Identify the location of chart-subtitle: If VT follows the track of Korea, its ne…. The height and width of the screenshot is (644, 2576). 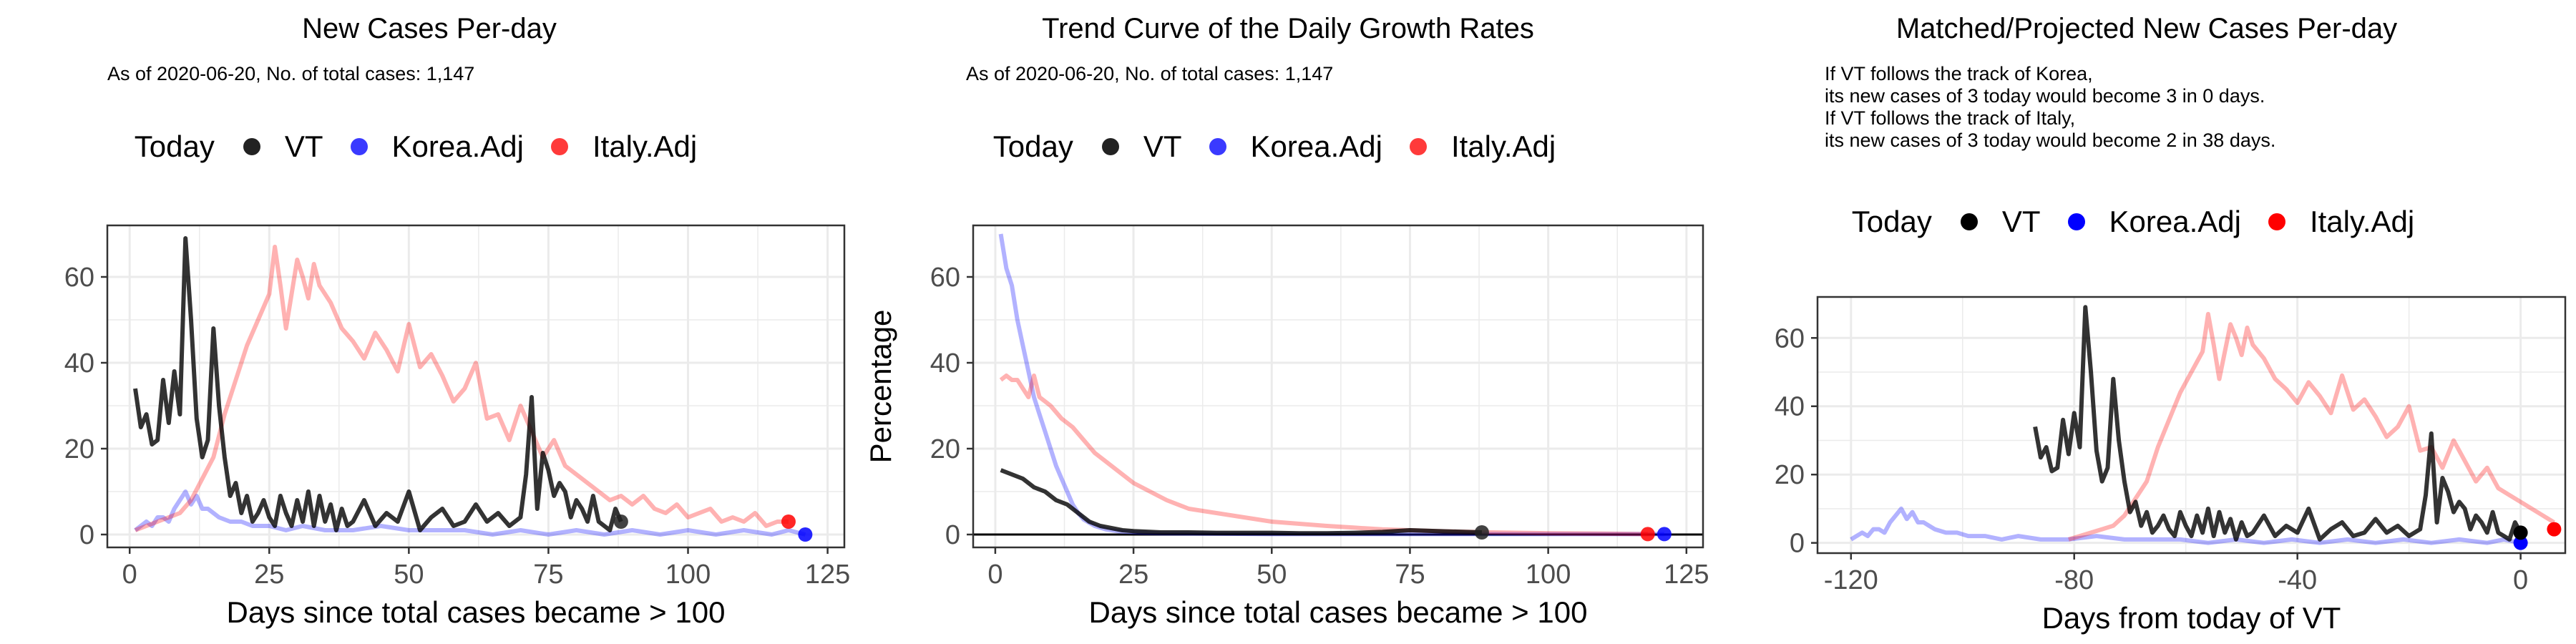
(2050, 107).